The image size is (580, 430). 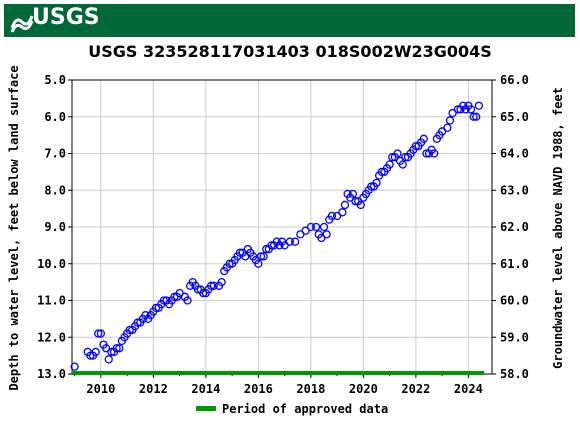 I want to click on y-tick-label-right: 58.0, so click(x=514, y=374).